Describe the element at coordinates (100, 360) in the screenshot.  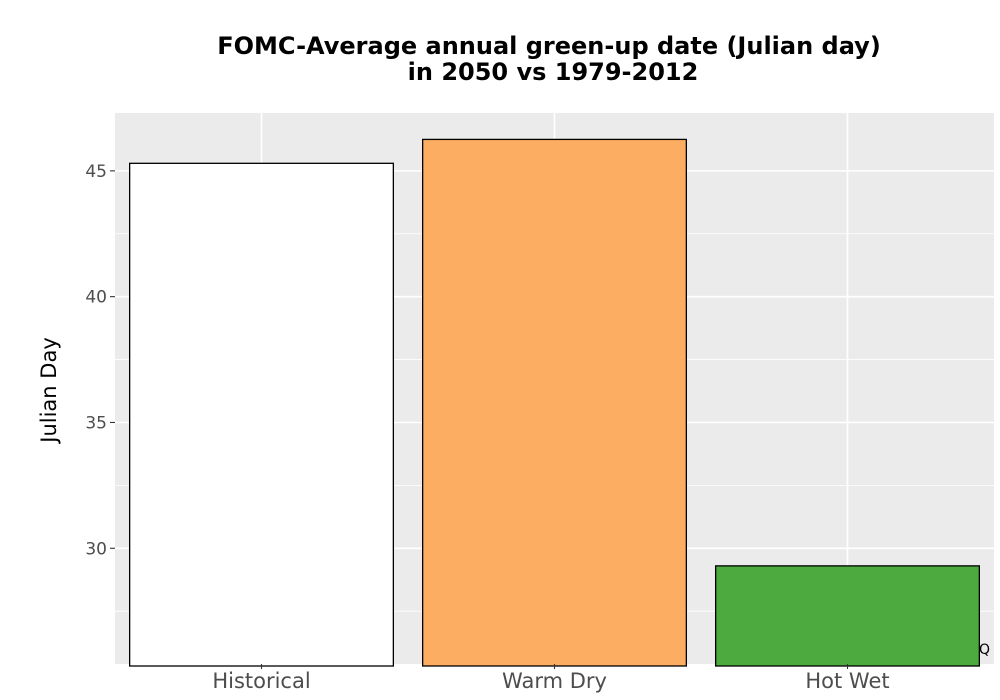
I see `y-axis: 30 35 40 45` at that location.